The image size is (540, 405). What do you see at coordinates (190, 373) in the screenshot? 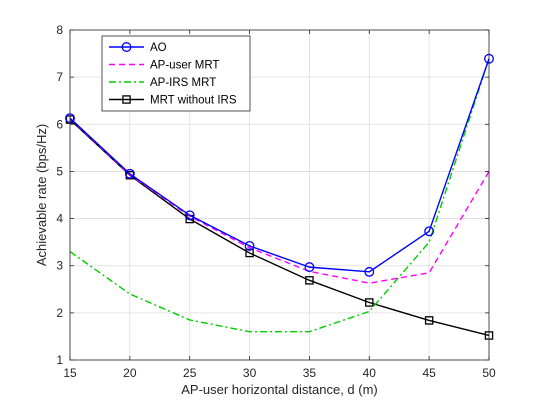
I see `x-tick-label: 25` at bounding box center [190, 373].